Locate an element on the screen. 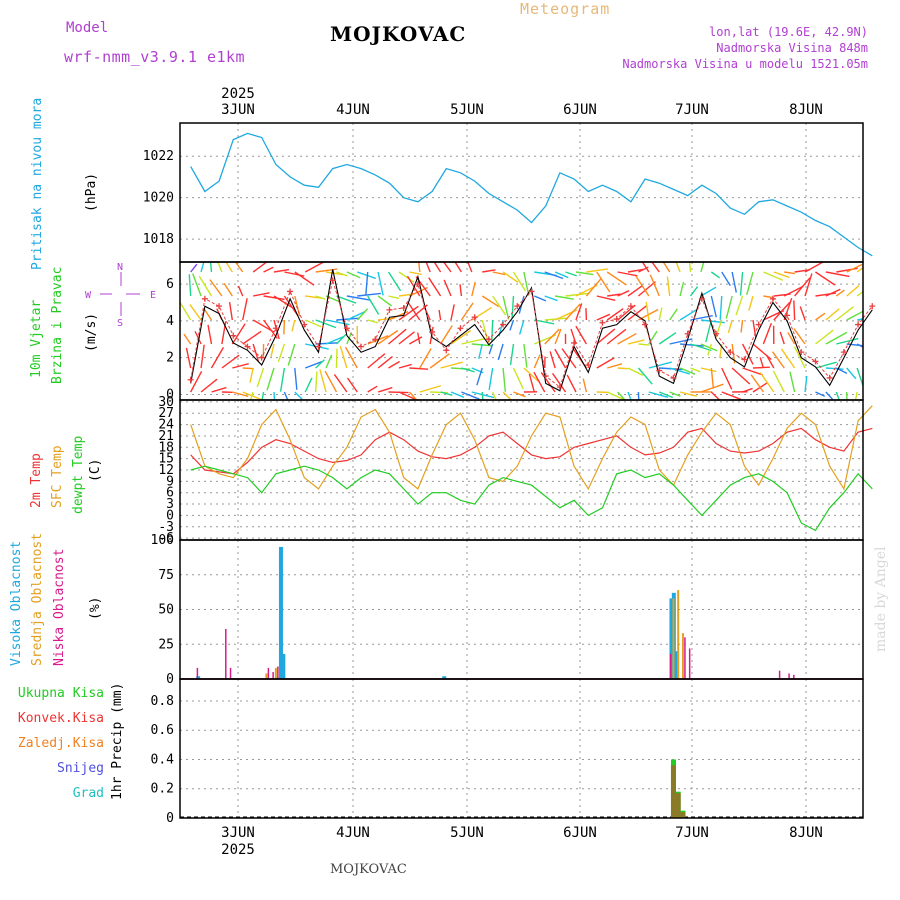  pressure-tick-0: 1018 is located at coordinates (158, 239).